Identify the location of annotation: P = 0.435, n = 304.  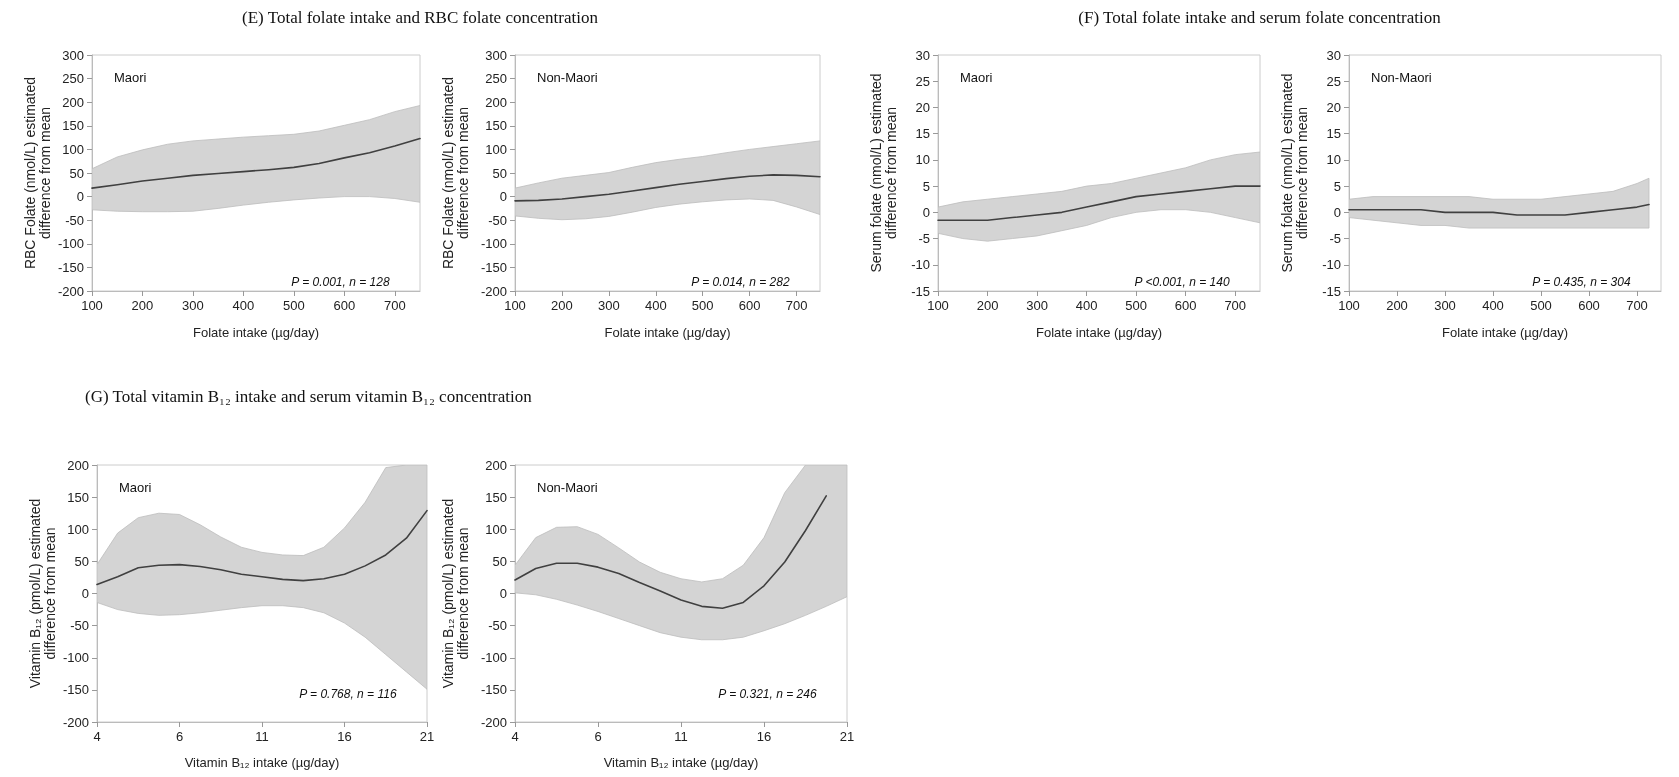
(1581, 282).